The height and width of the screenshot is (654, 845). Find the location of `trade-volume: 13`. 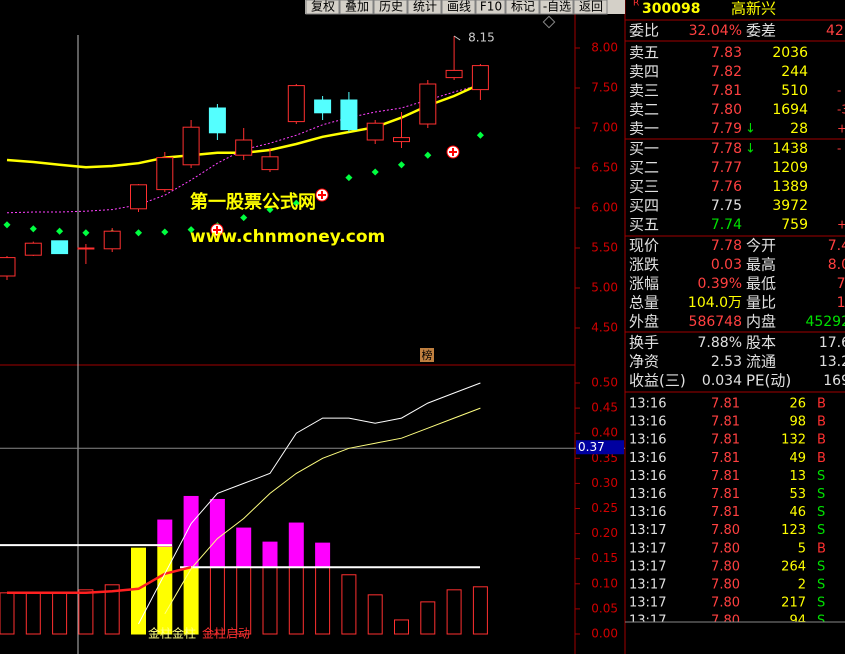

trade-volume: 13 is located at coordinates (797, 476).